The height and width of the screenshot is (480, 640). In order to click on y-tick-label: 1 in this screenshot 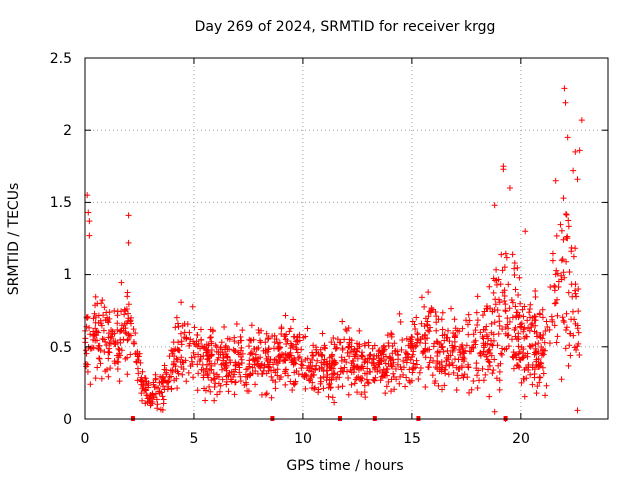, I will do `click(67, 275)`.